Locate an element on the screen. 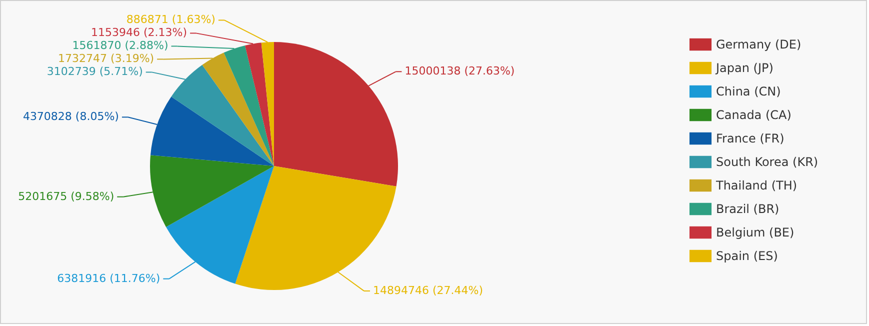 The height and width of the screenshot is (326, 869). legend-label: South Korea (KR) is located at coordinates (767, 162).